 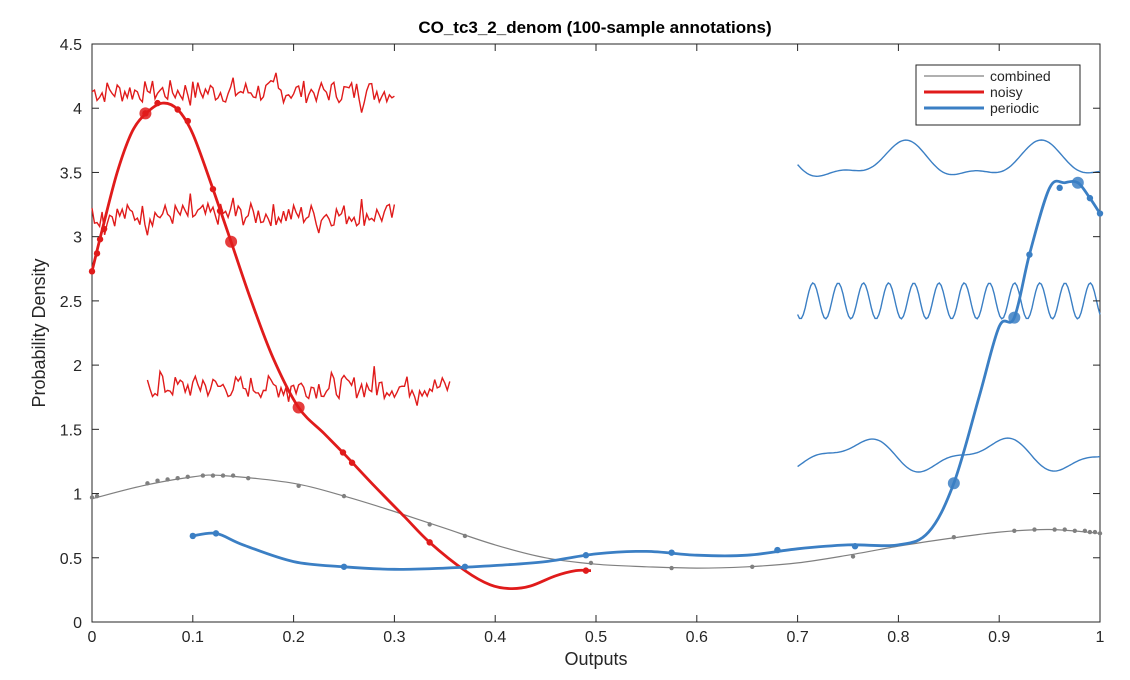 I want to click on y-tick-label: 2, so click(x=77, y=366).